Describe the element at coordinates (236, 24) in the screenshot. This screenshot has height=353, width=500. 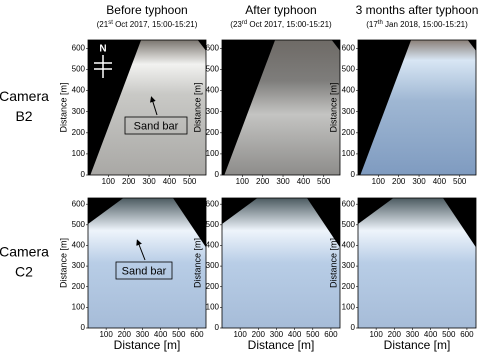
I see `subtitle-part: (23` at that location.